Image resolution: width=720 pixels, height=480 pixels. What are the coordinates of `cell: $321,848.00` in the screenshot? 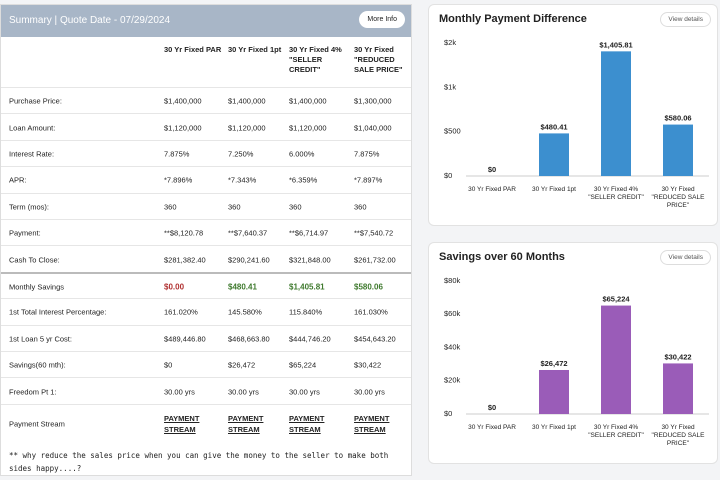 It's located at (310, 260).